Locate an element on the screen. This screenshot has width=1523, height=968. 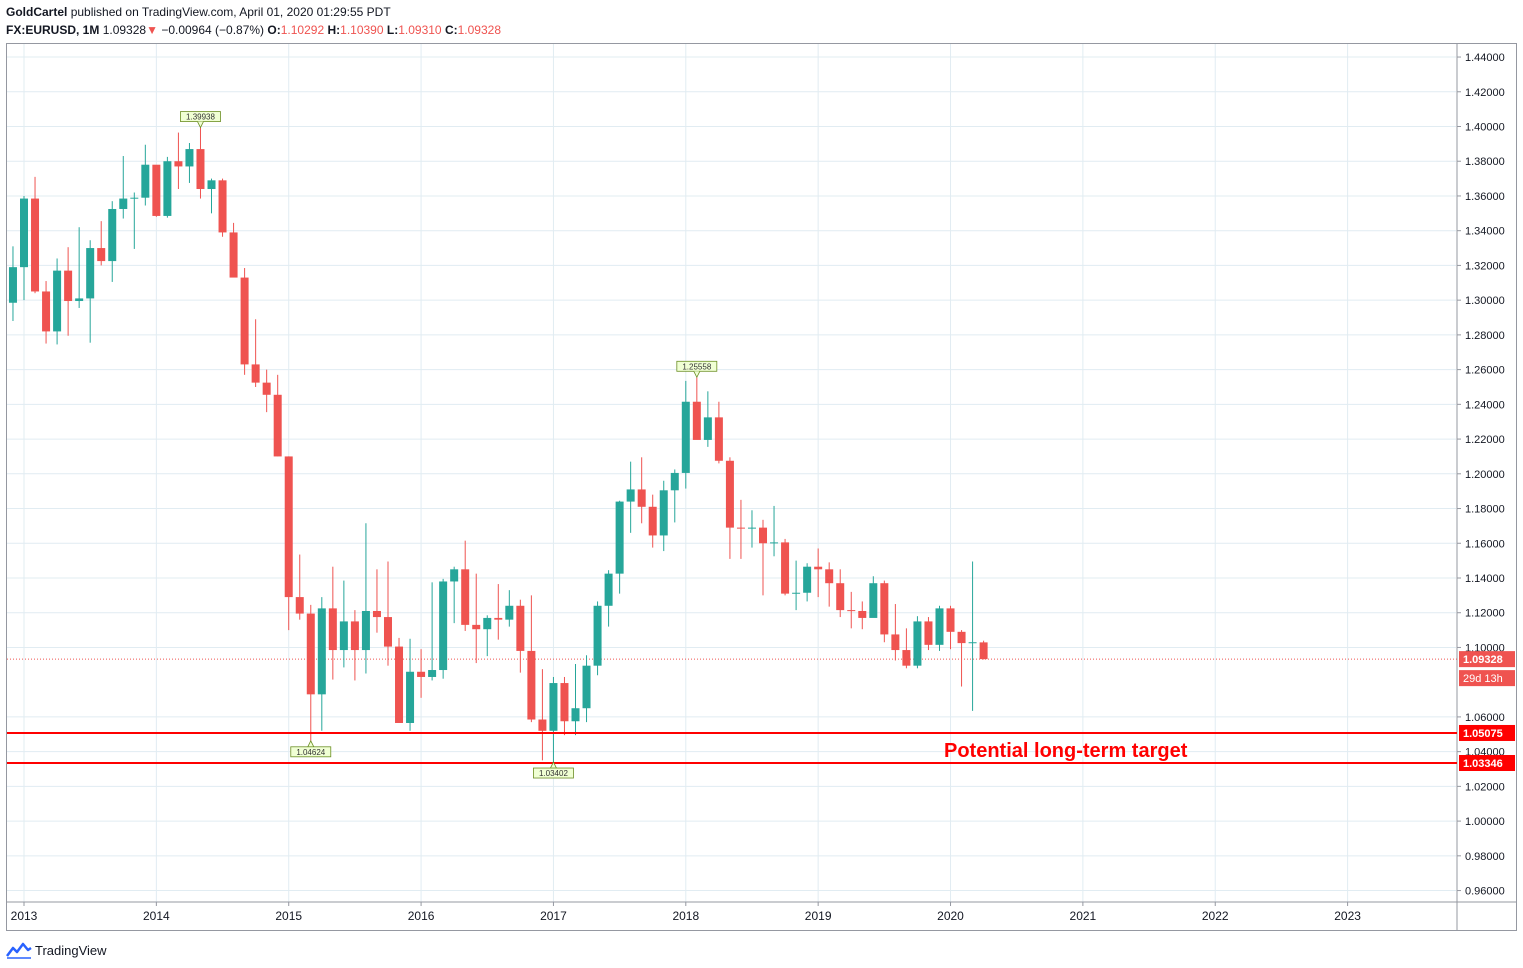
low-value: 1.09310 is located at coordinates (420, 30).